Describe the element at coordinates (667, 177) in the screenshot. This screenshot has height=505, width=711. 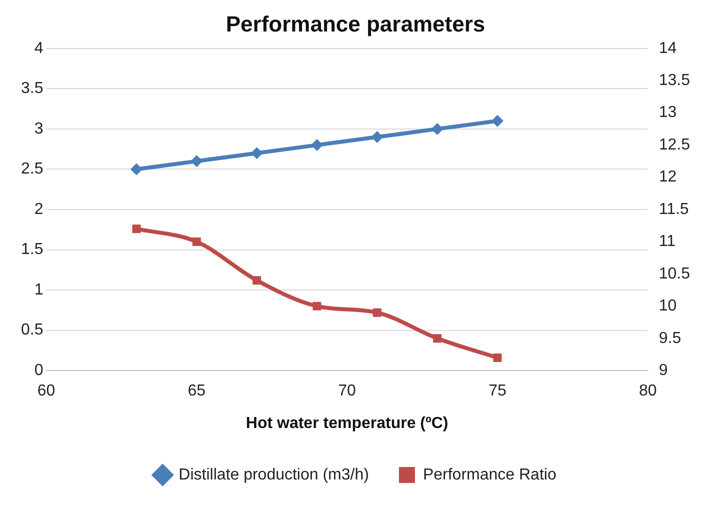
I see `y2-tick-label: 12` at that location.